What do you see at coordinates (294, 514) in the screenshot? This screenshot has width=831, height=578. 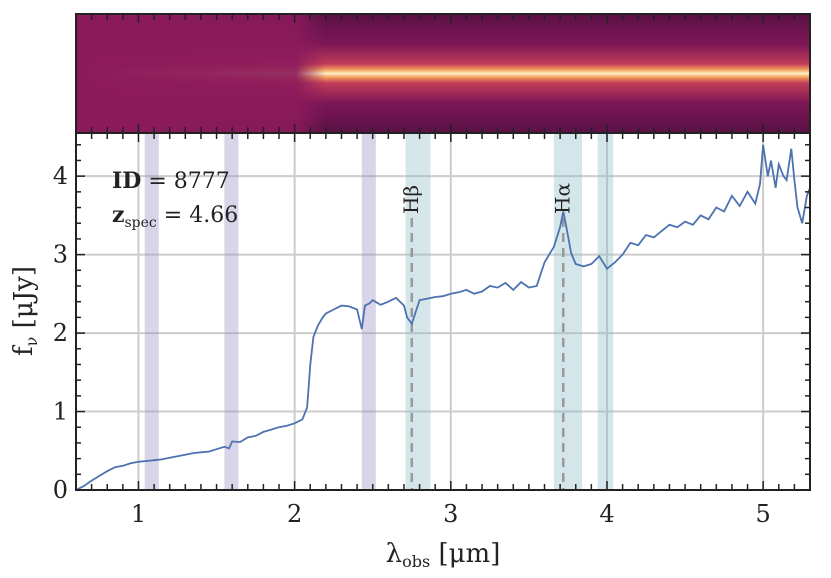 I see `x-tick-label: 2` at bounding box center [294, 514].